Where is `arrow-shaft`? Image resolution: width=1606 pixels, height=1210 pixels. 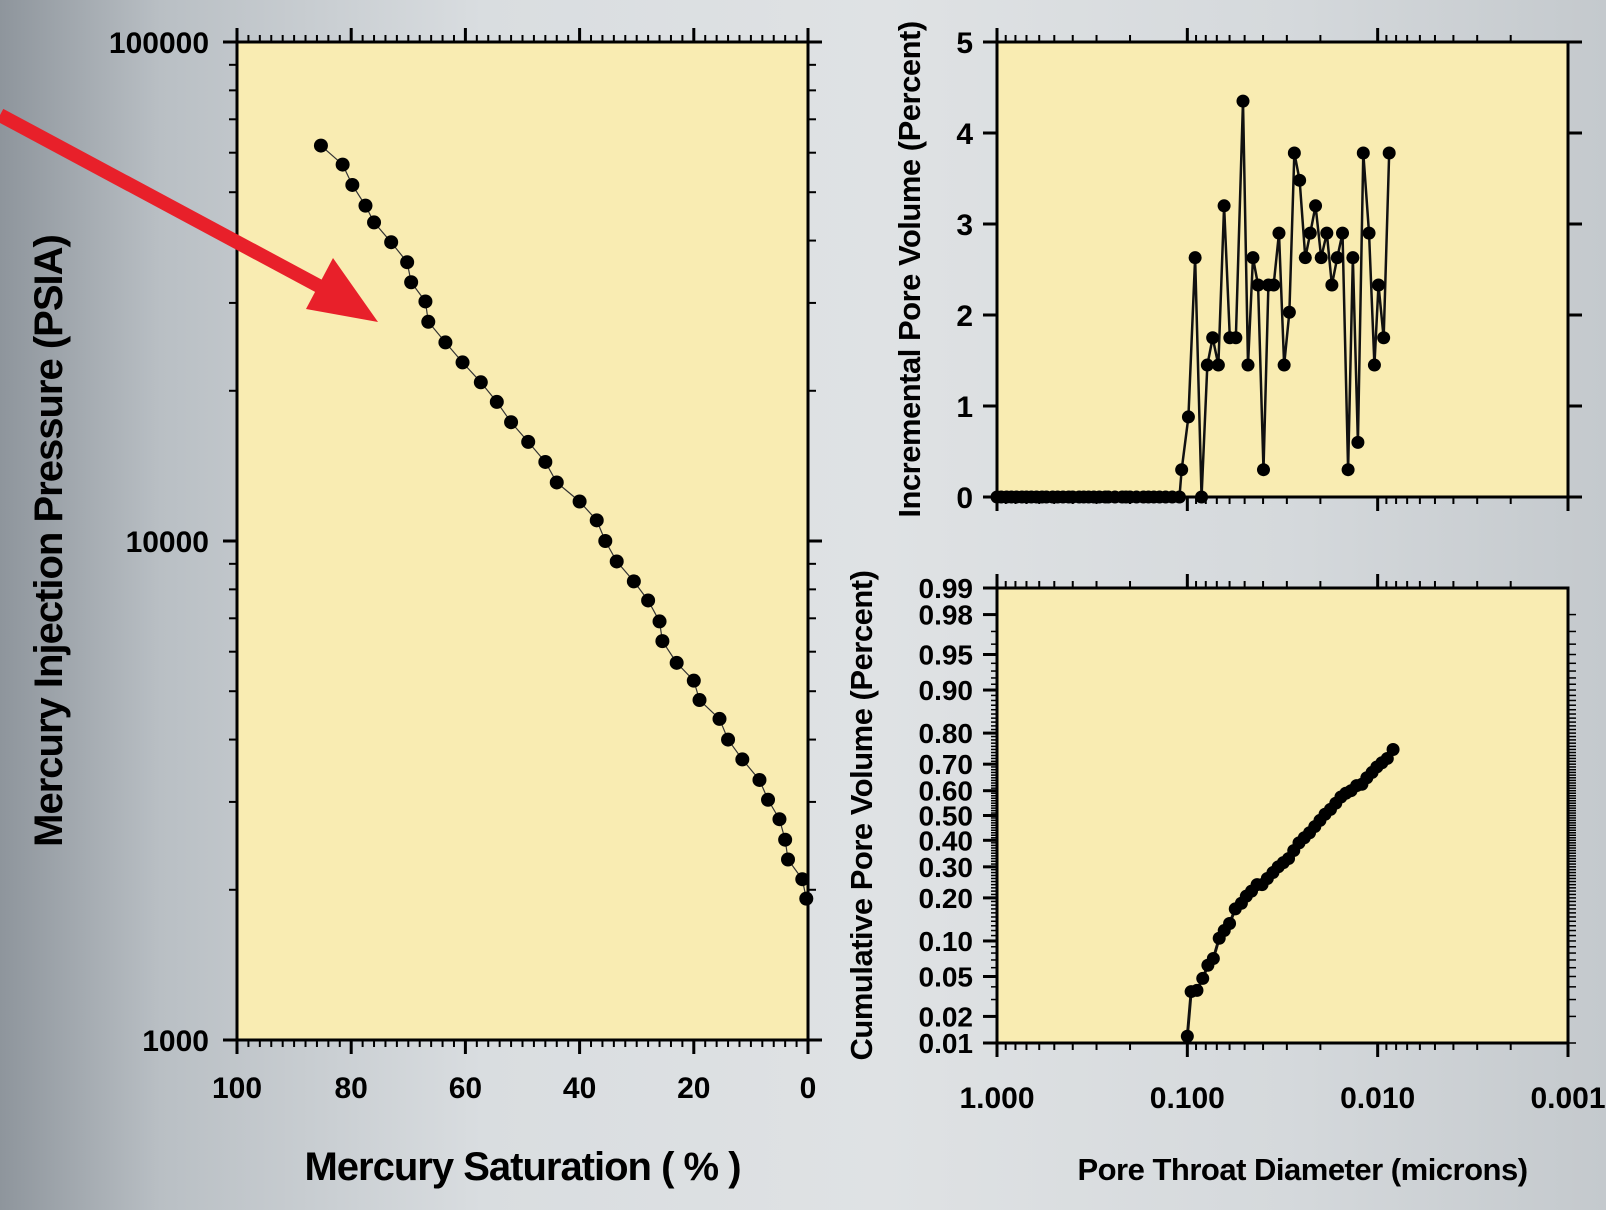
arrow-shaft is located at coordinates (167, 203).